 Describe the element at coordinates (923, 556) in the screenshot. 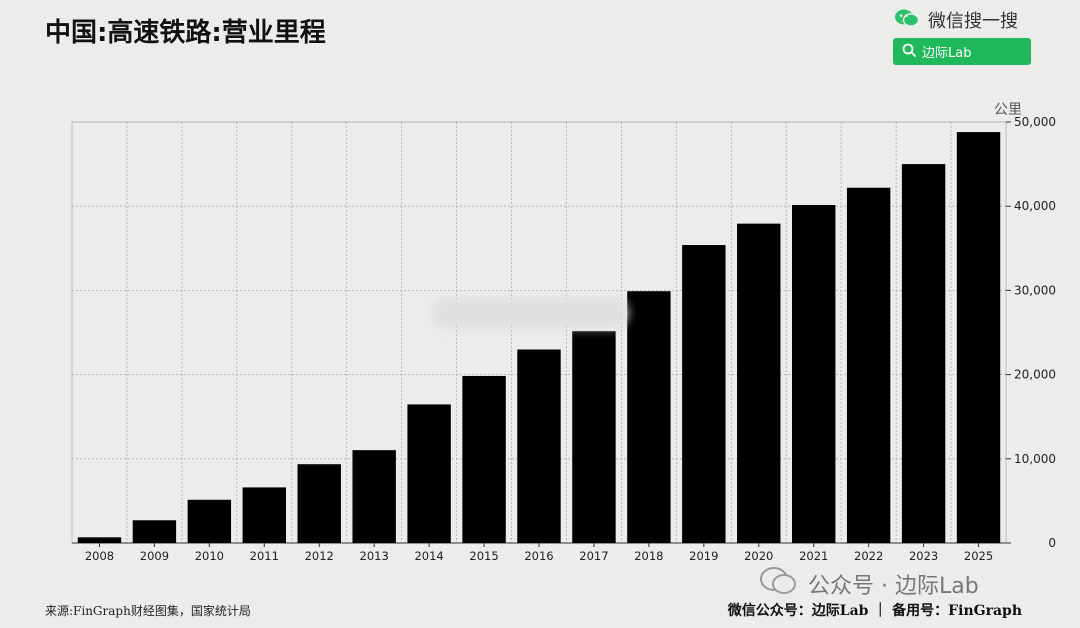

I see `x-tick-label: 2023` at that location.